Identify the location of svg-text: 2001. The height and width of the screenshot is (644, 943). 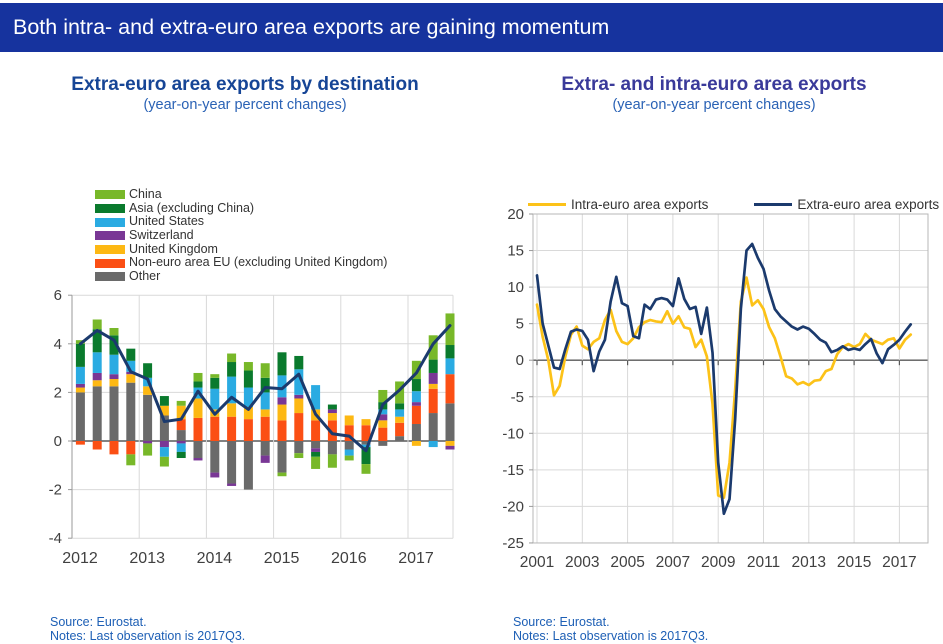
(537, 562).